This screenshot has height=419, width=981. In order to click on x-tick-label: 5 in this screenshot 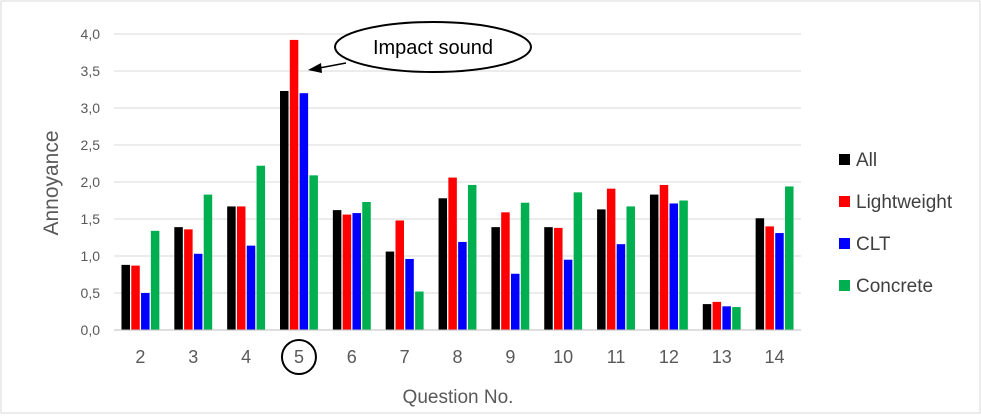, I will do `click(299, 357)`.